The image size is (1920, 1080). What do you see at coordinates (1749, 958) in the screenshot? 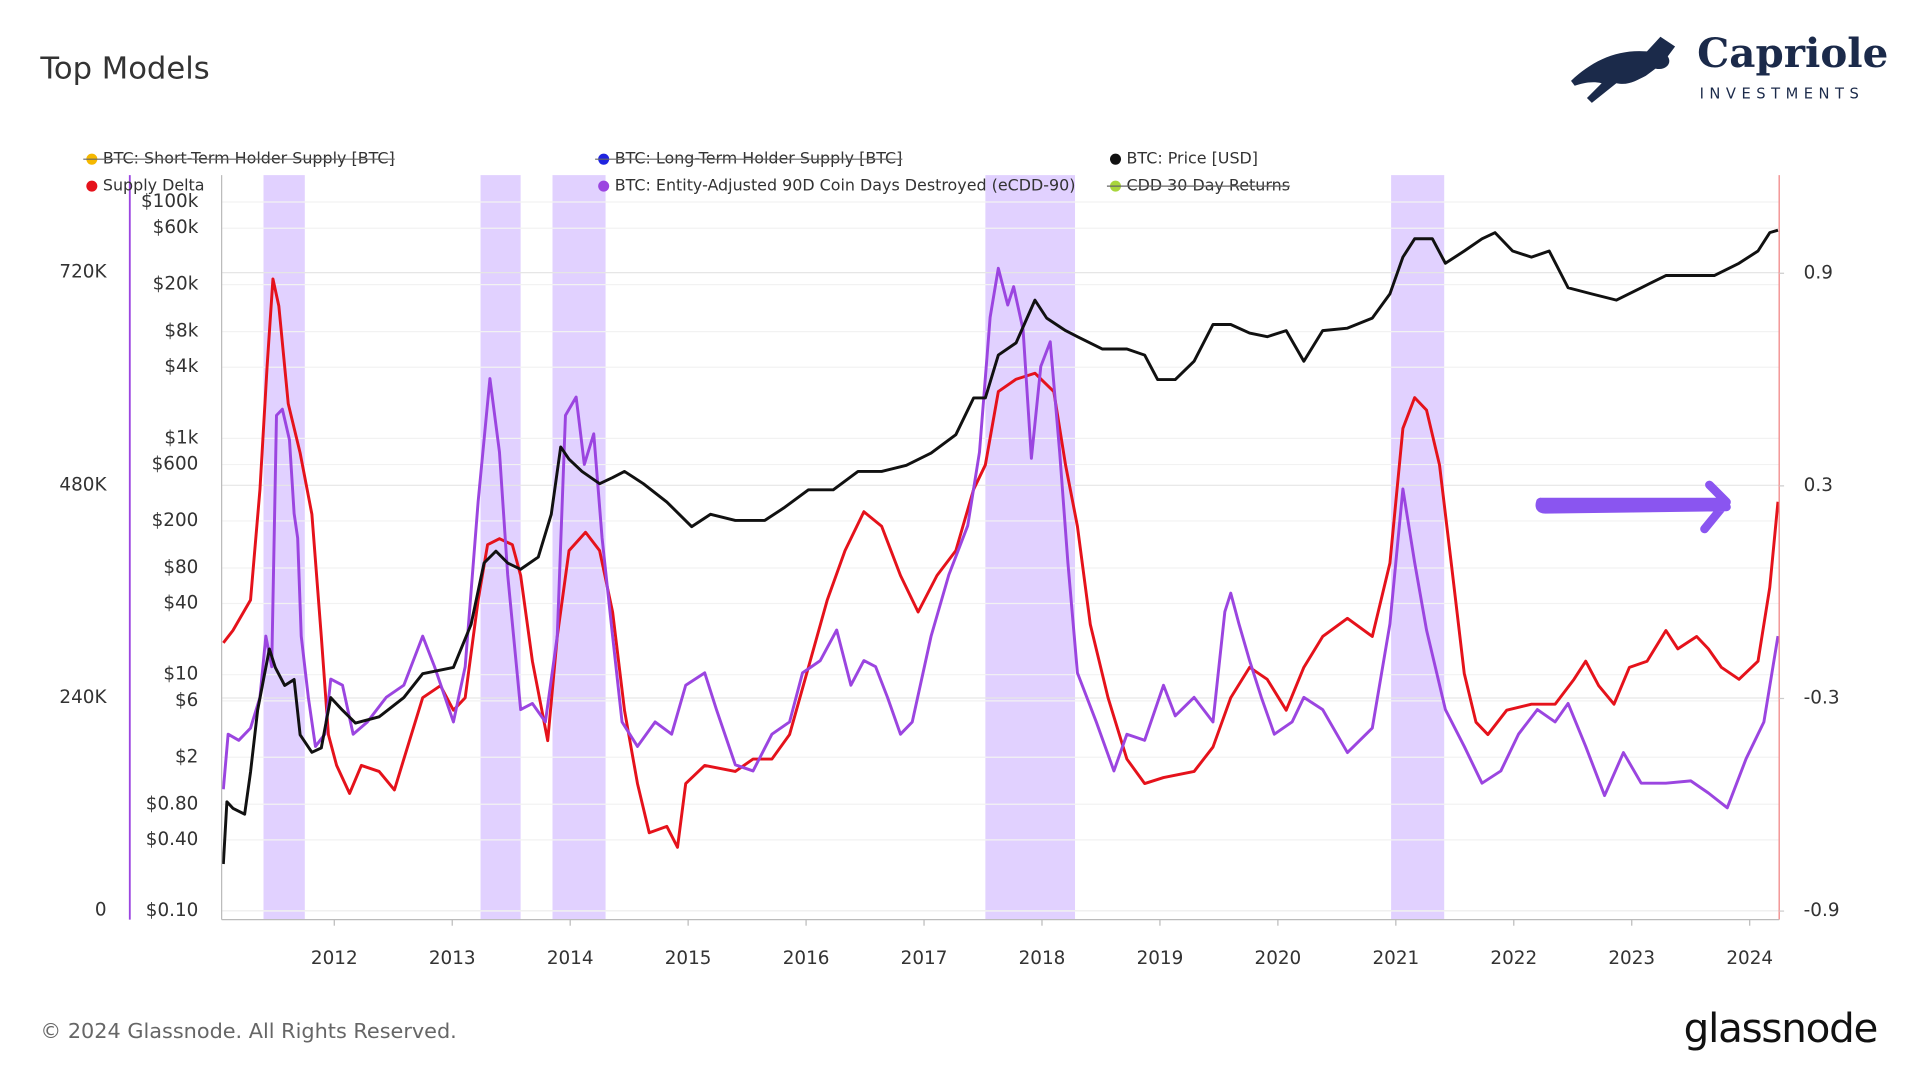
I see `x-tick-label: 2024` at bounding box center [1749, 958].